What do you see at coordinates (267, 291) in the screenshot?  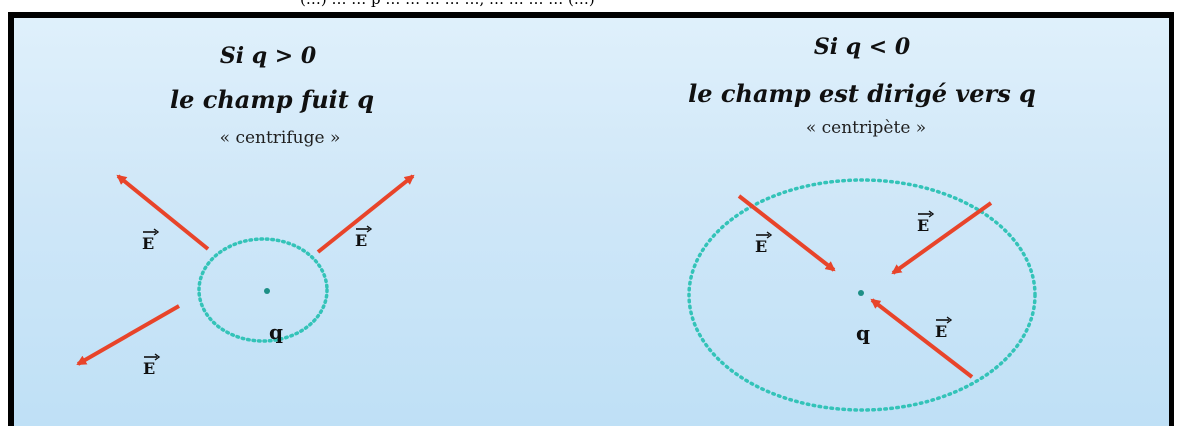 I see `left-charge-dot` at bounding box center [267, 291].